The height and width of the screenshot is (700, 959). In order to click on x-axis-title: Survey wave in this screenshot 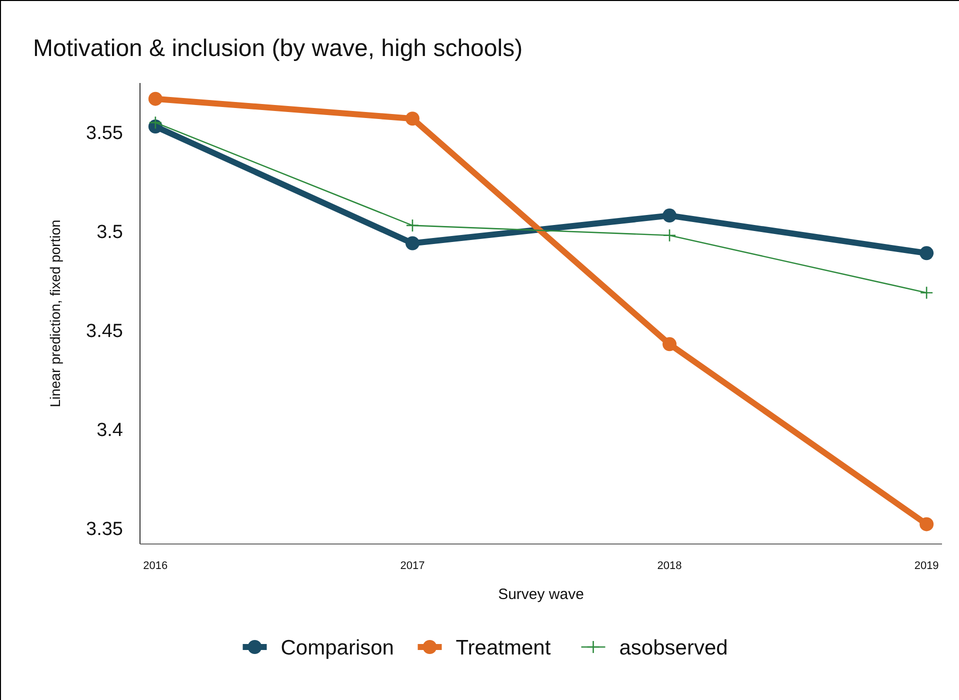, I will do `click(541, 594)`.